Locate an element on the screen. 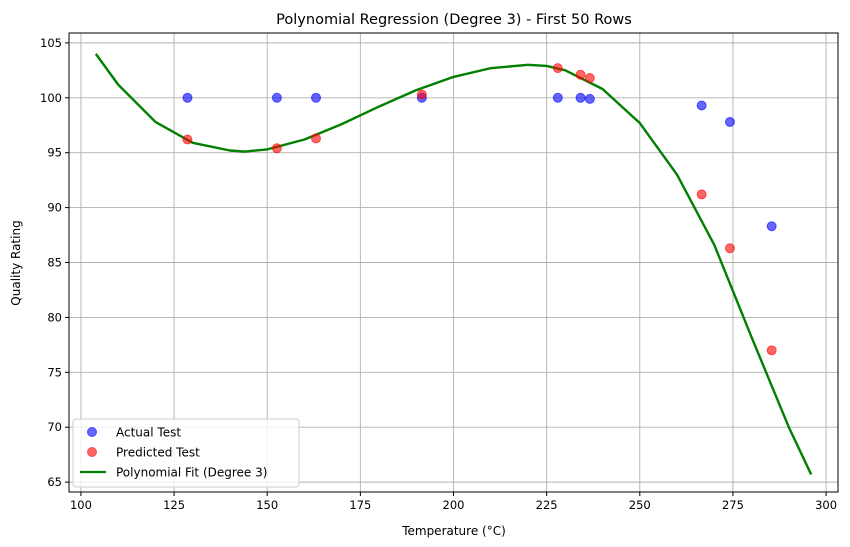  y-tick-label: 65 is located at coordinates (54, 482).